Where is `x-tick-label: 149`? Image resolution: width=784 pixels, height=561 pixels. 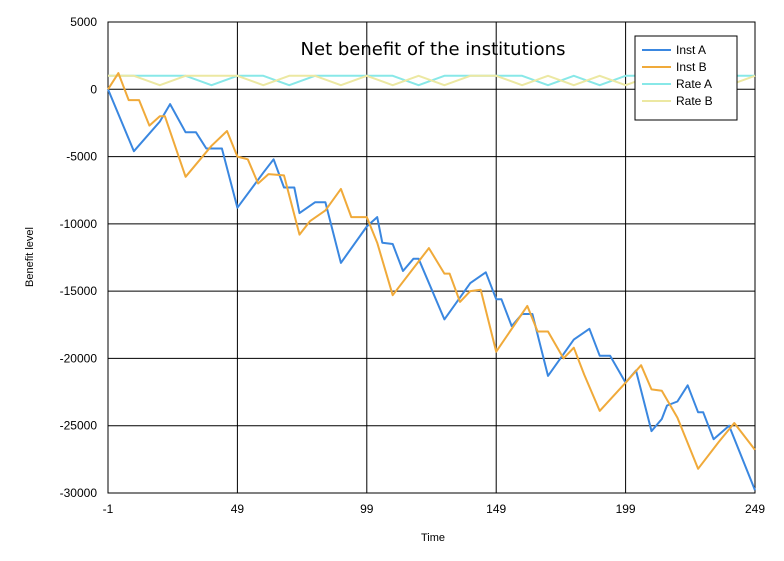
x-tick-label: 149 is located at coordinates (496, 509).